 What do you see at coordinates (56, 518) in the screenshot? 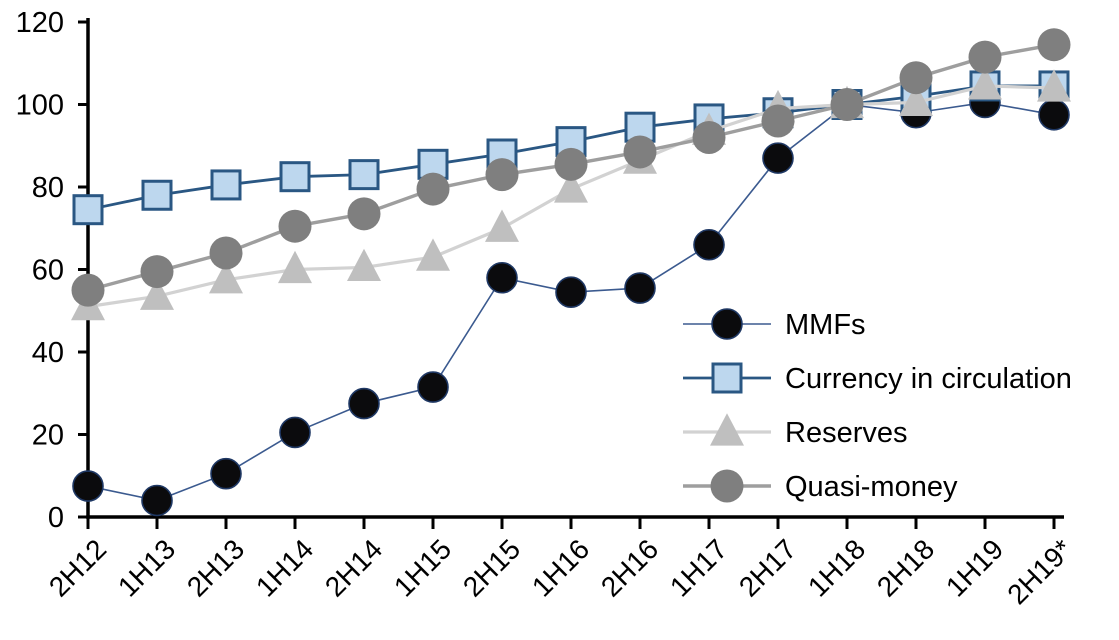
I see `y-tick-label: 0` at bounding box center [56, 518].